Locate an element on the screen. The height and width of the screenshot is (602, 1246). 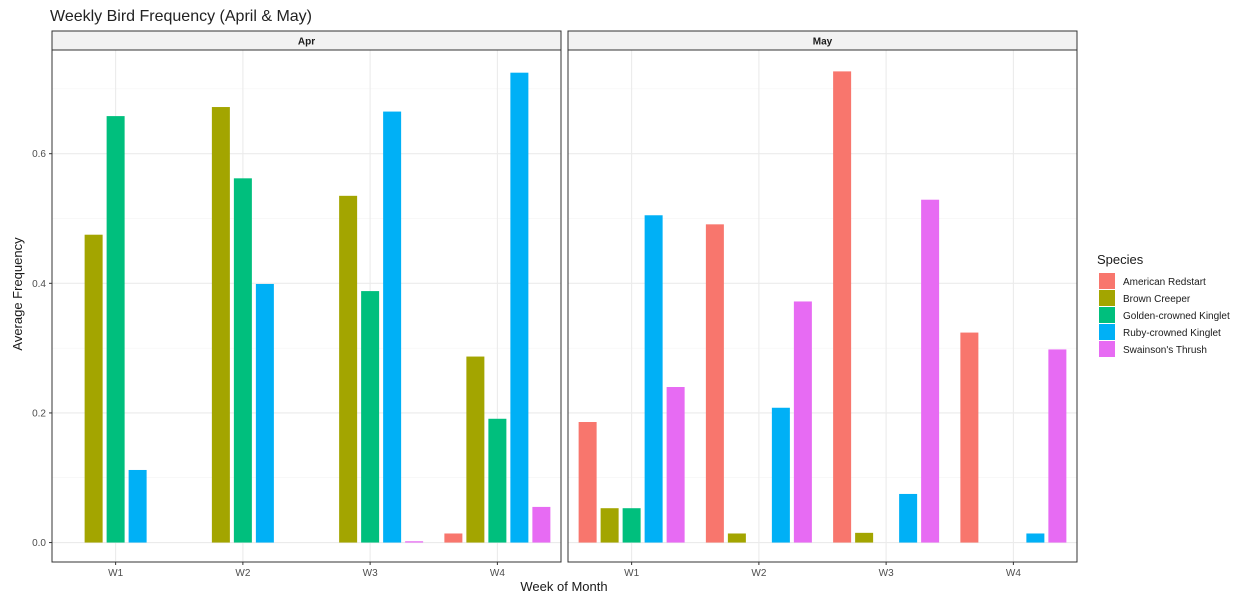
bar-american-redstart-w1 is located at coordinates (587, 482).